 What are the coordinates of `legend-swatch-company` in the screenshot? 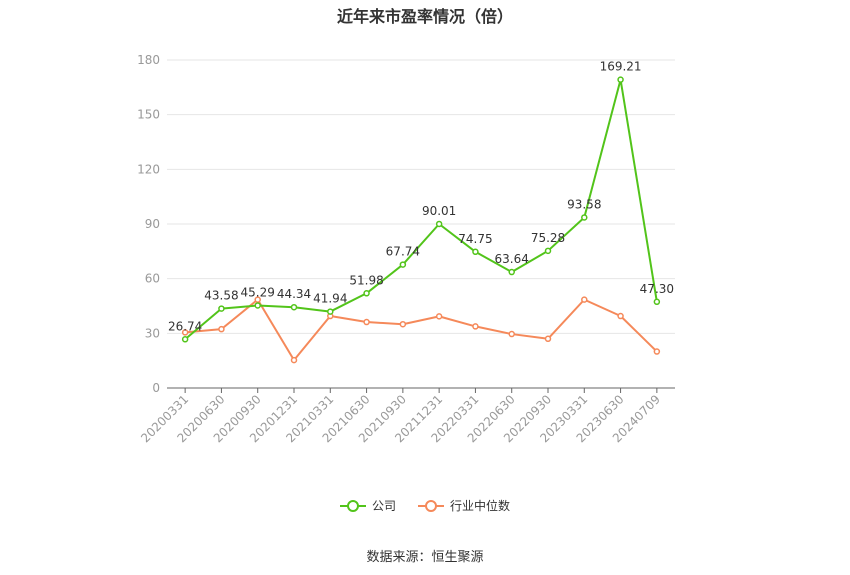 It's located at (352, 506).